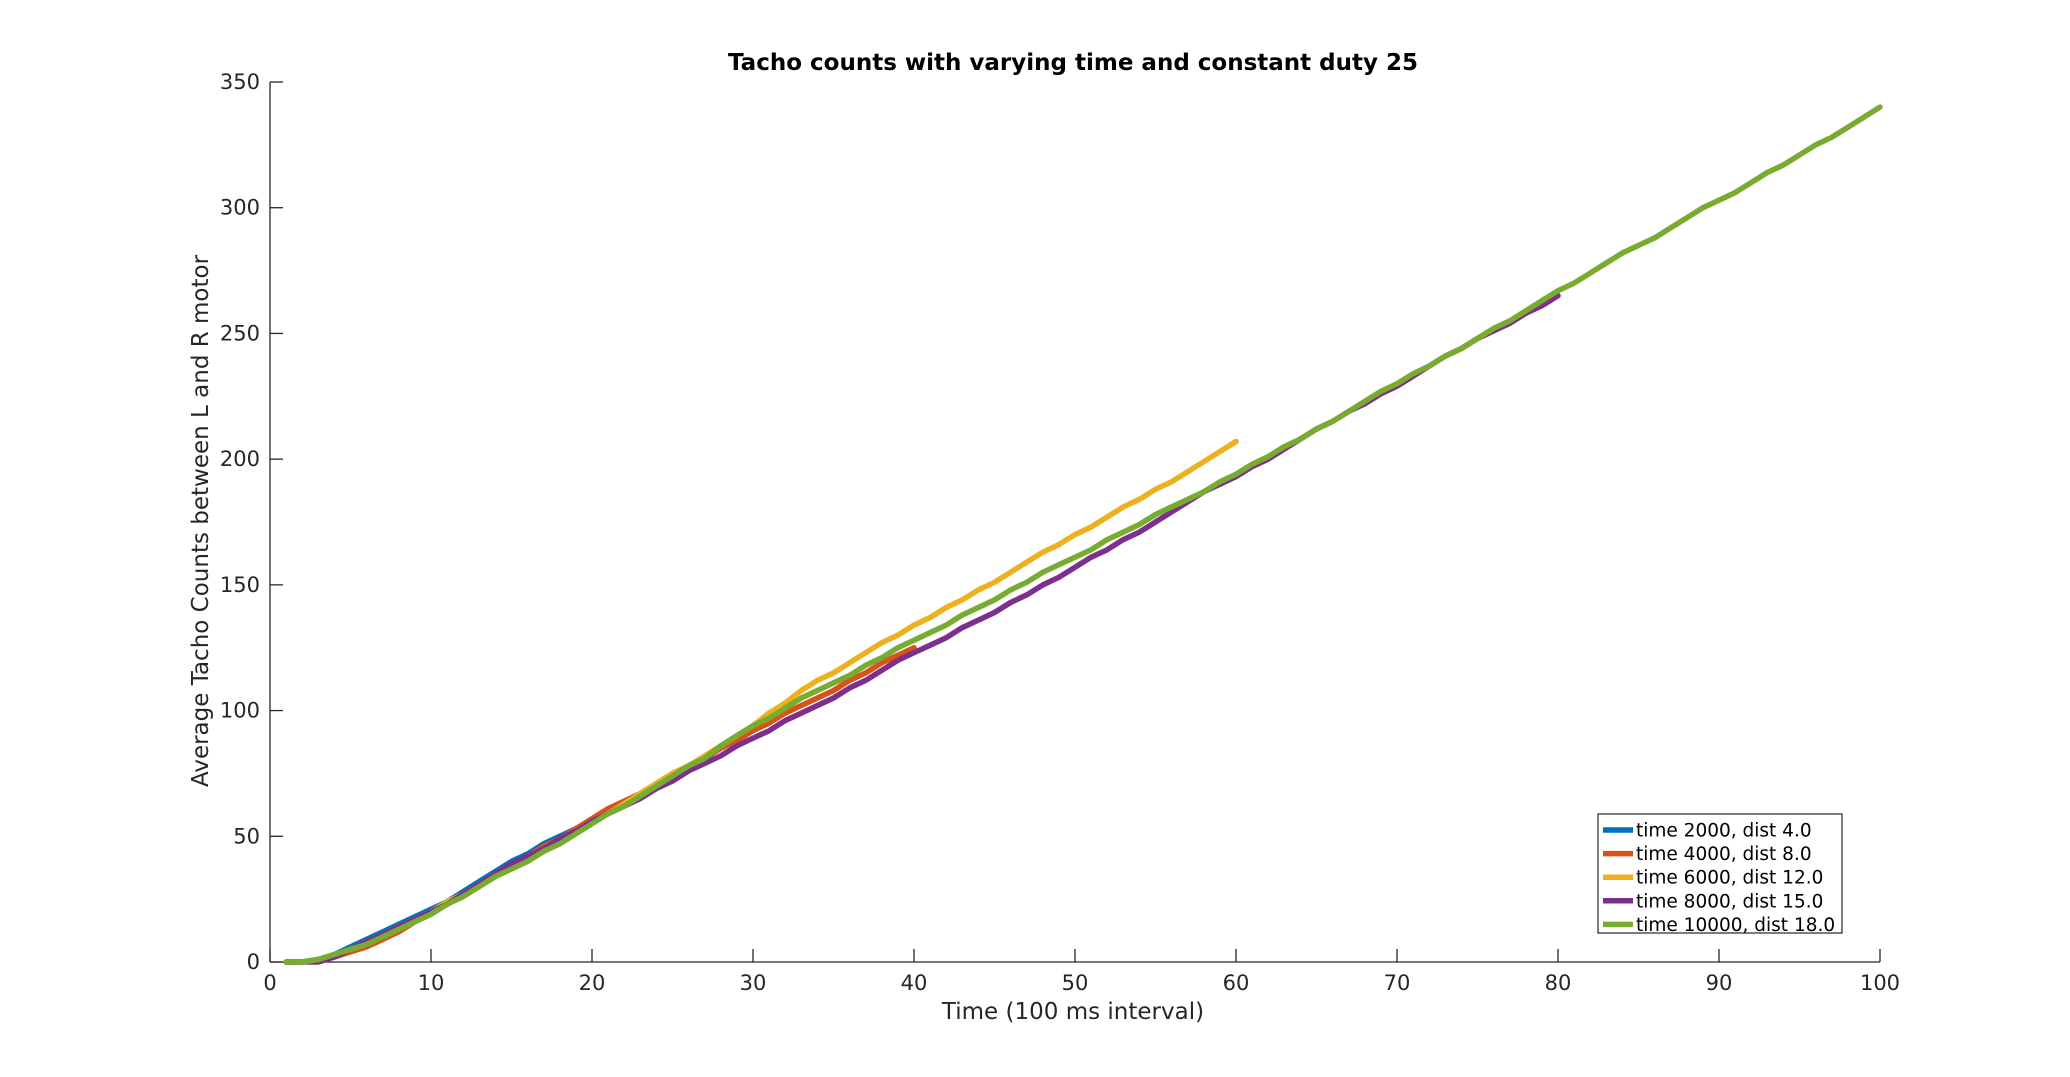  Describe the element at coordinates (1735, 925) in the screenshot. I see `legend-label-5: time 10000, dist 18.0` at that location.